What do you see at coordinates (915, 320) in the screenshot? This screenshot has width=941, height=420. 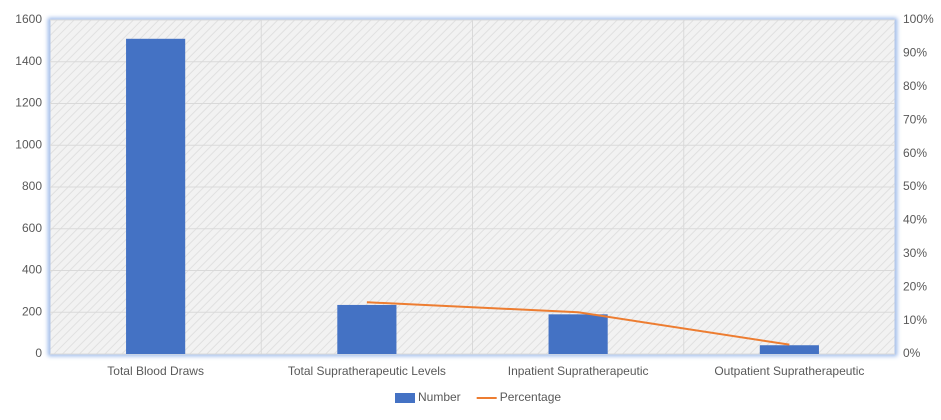 I see `y2-tick-label: 10%` at bounding box center [915, 320].